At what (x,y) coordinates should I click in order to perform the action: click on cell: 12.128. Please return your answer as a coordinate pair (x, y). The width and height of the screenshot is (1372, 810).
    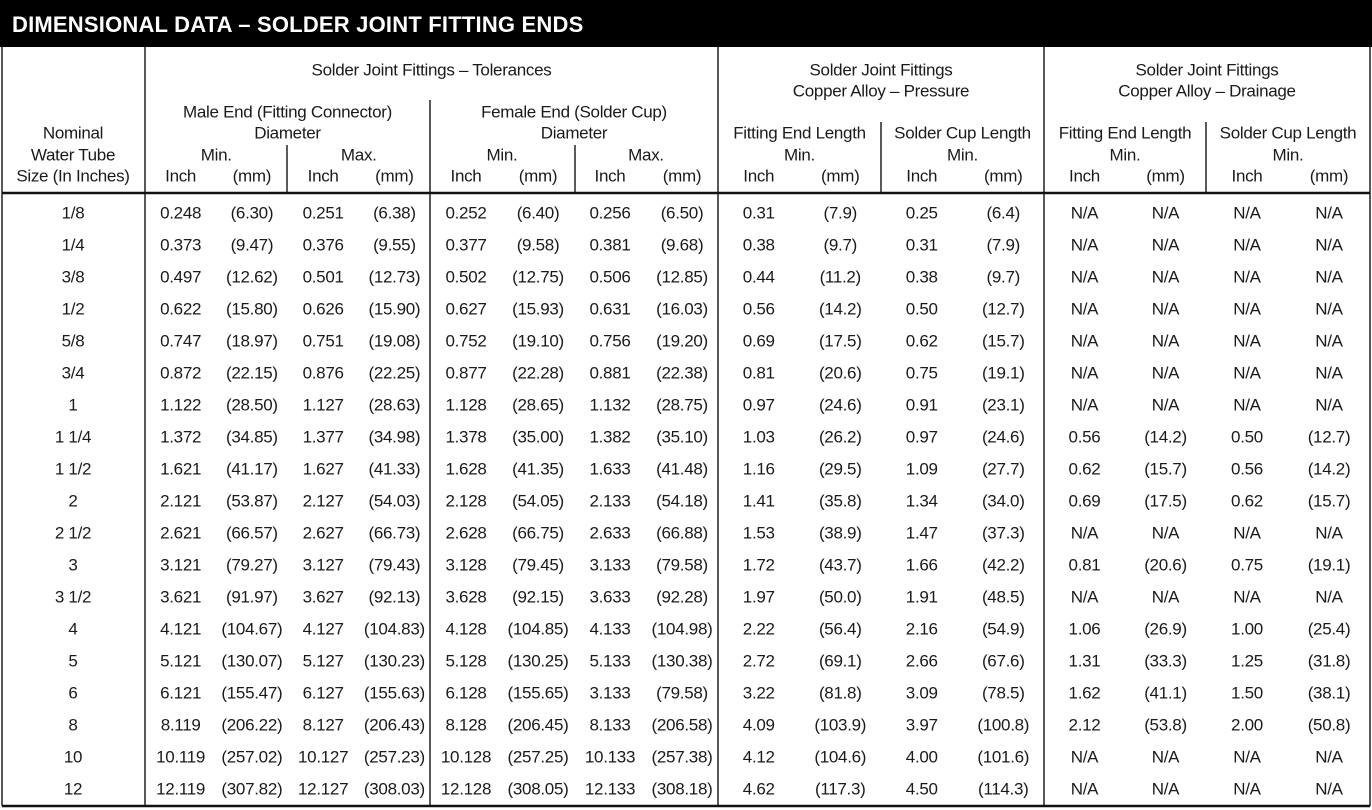
    Looking at the image, I should click on (466, 789).